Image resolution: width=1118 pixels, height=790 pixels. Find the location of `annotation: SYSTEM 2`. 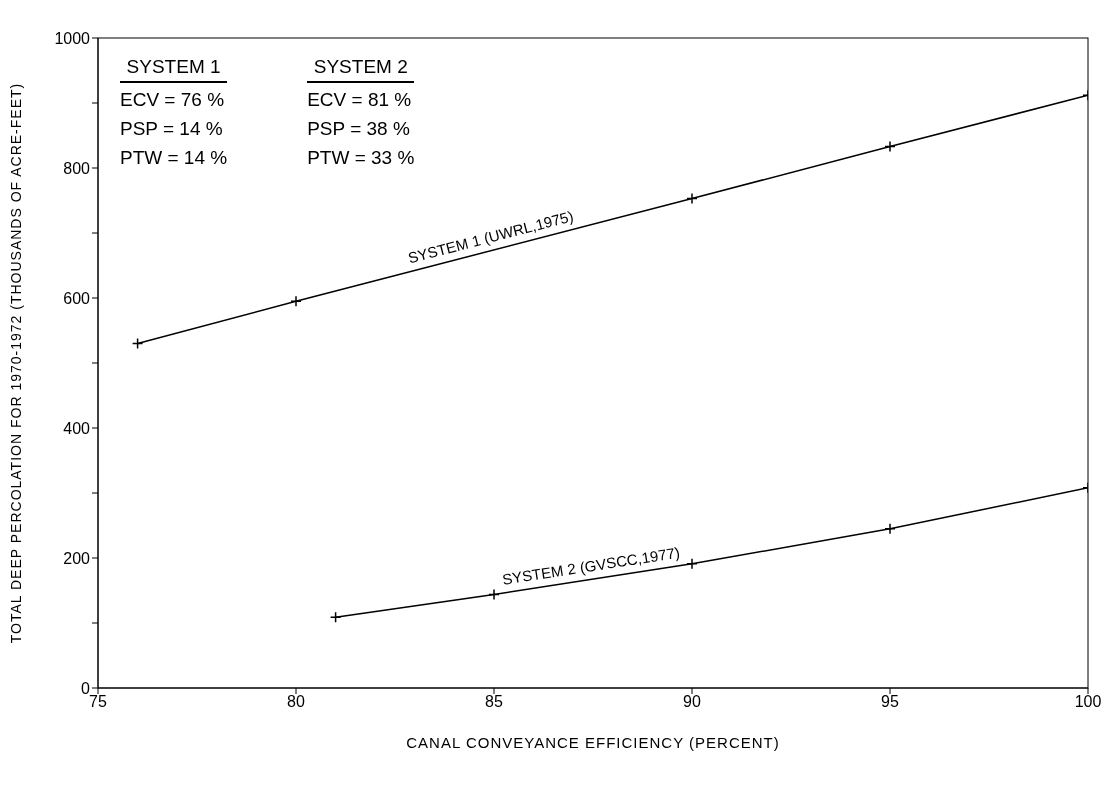

annotation: SYSTEM 2 is located at coordinates (361, 67).